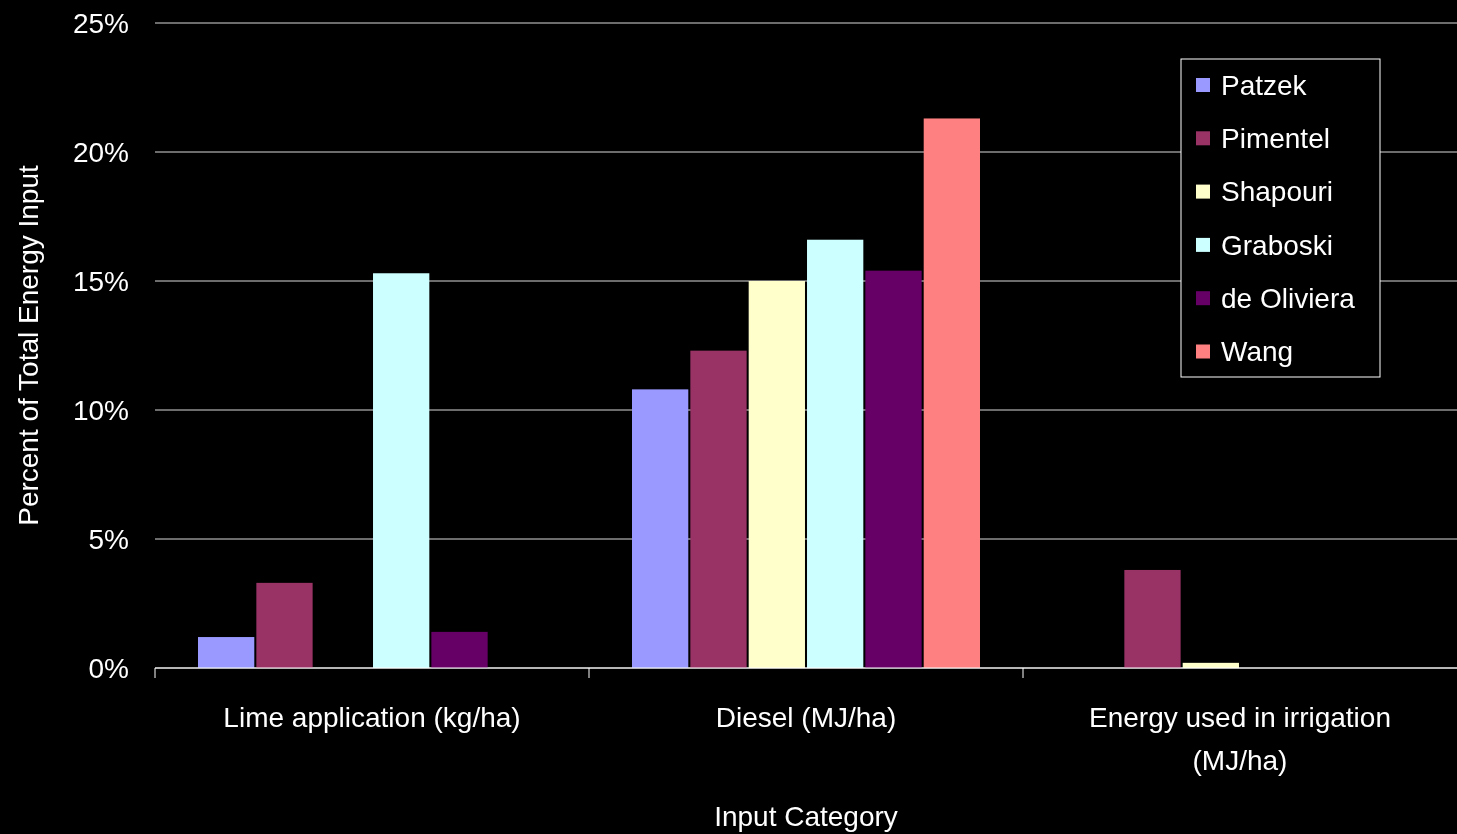 The height and width of the screenshot is (834, 1457). Describe the element at coordinates (1240, 739) in the screenshot. I see `x-tick-label: Energy used in irrigation (MJ/ha)` at that location.